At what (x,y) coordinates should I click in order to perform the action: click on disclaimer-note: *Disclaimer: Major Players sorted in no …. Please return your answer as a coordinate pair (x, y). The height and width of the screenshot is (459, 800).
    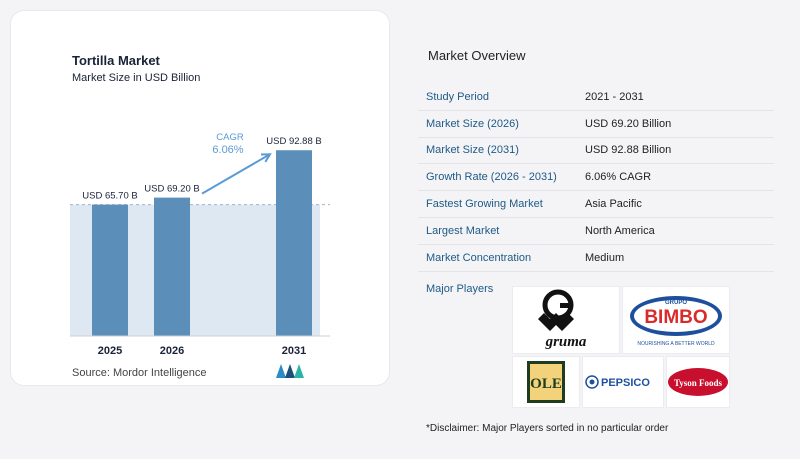
    Looking at the image, I should click on (547, 428).